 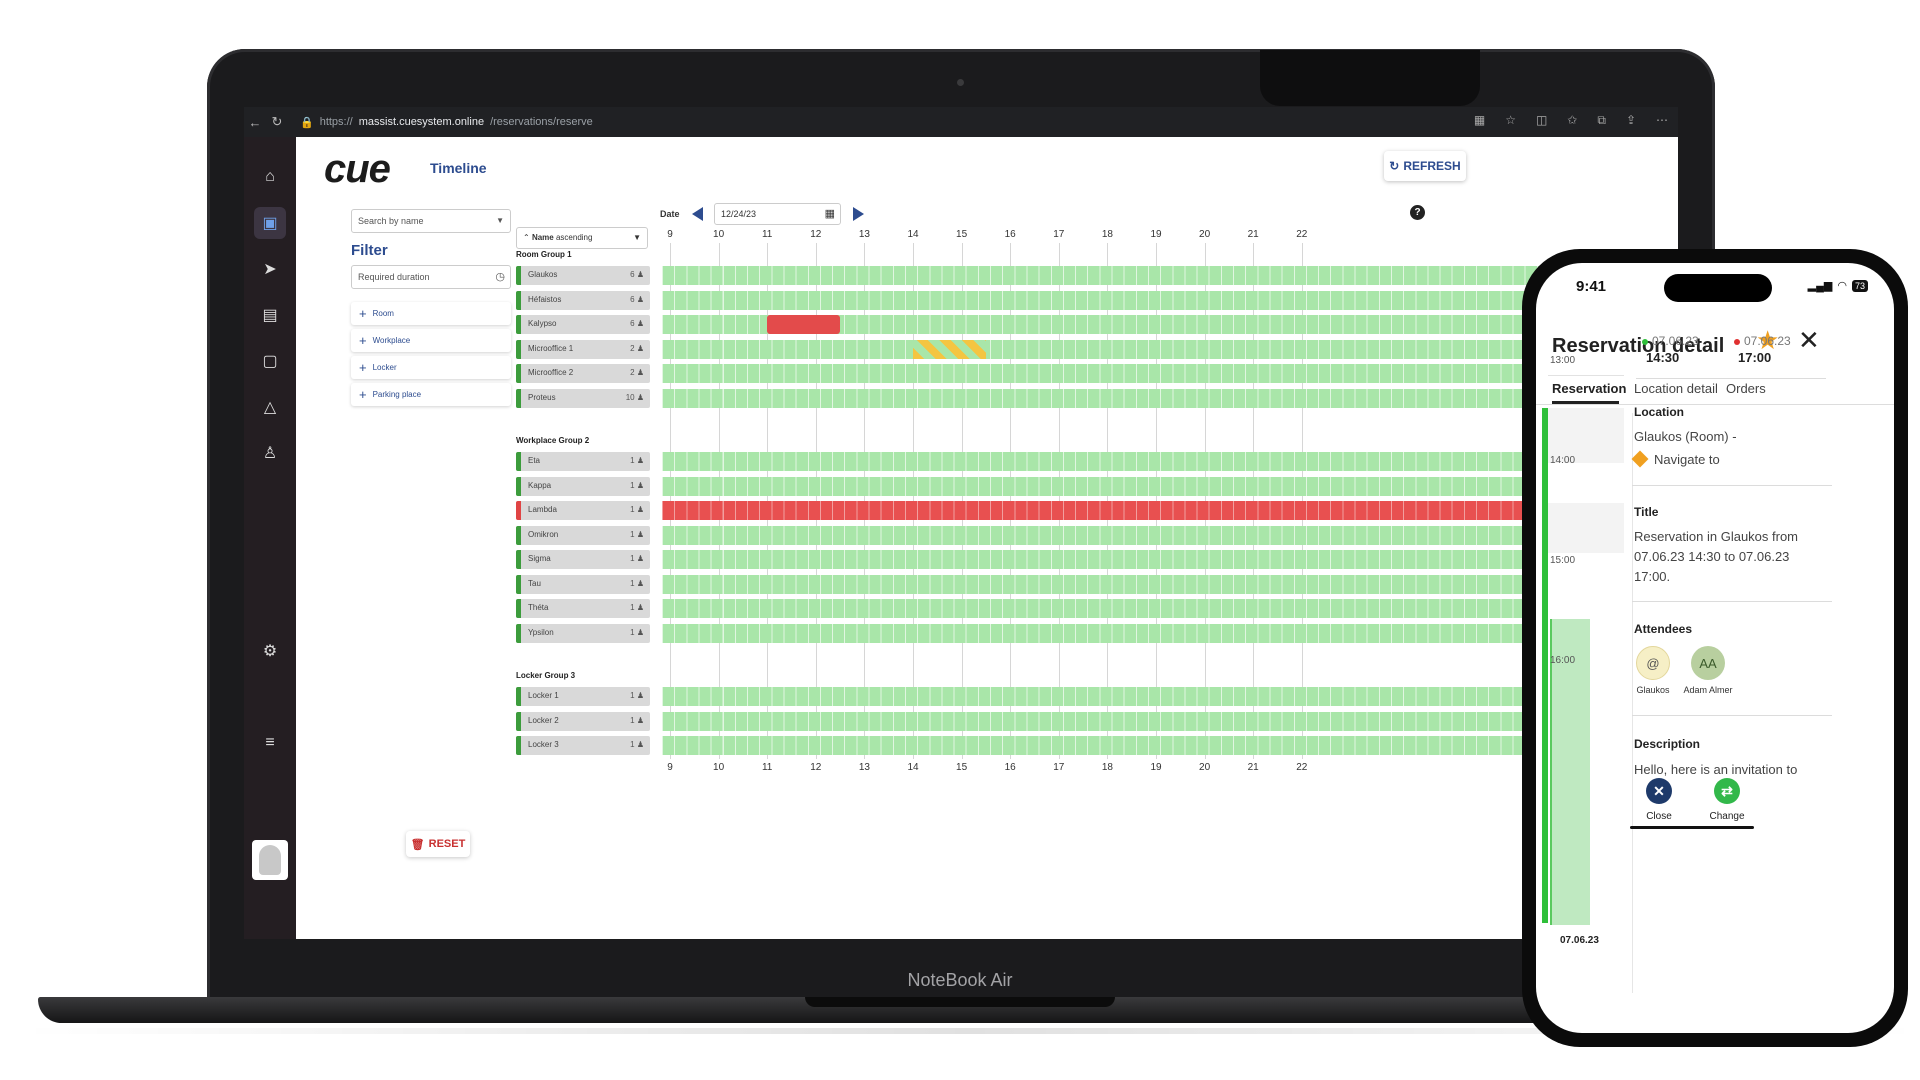 I want to click on hour-label: 19, so click(x=1156, y=767).